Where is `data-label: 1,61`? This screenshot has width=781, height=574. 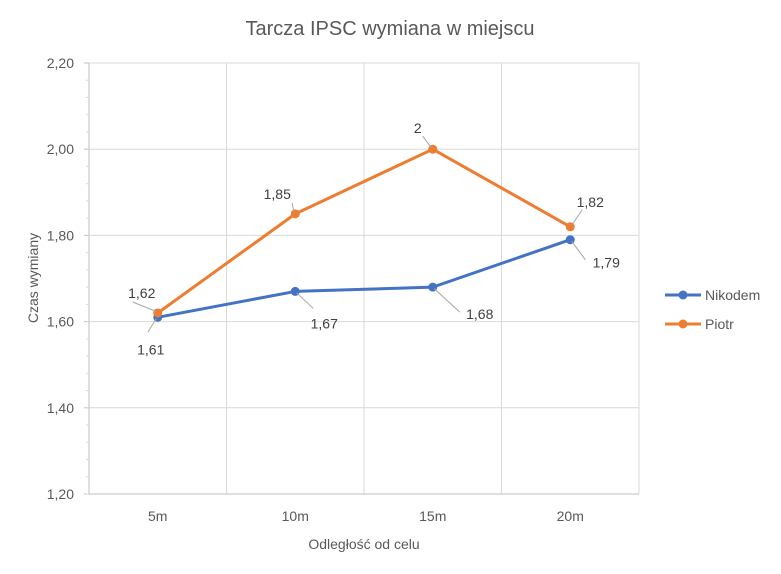 data-label: 1,61 is located at coordinates (150, 349).